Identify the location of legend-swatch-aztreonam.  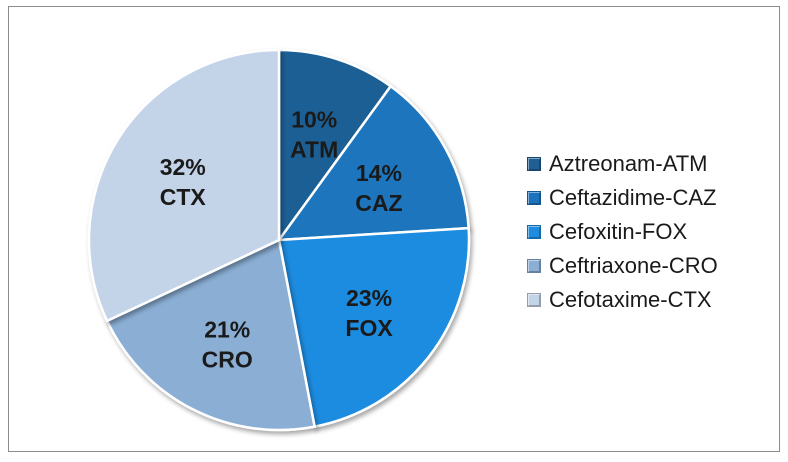
(534, 164).